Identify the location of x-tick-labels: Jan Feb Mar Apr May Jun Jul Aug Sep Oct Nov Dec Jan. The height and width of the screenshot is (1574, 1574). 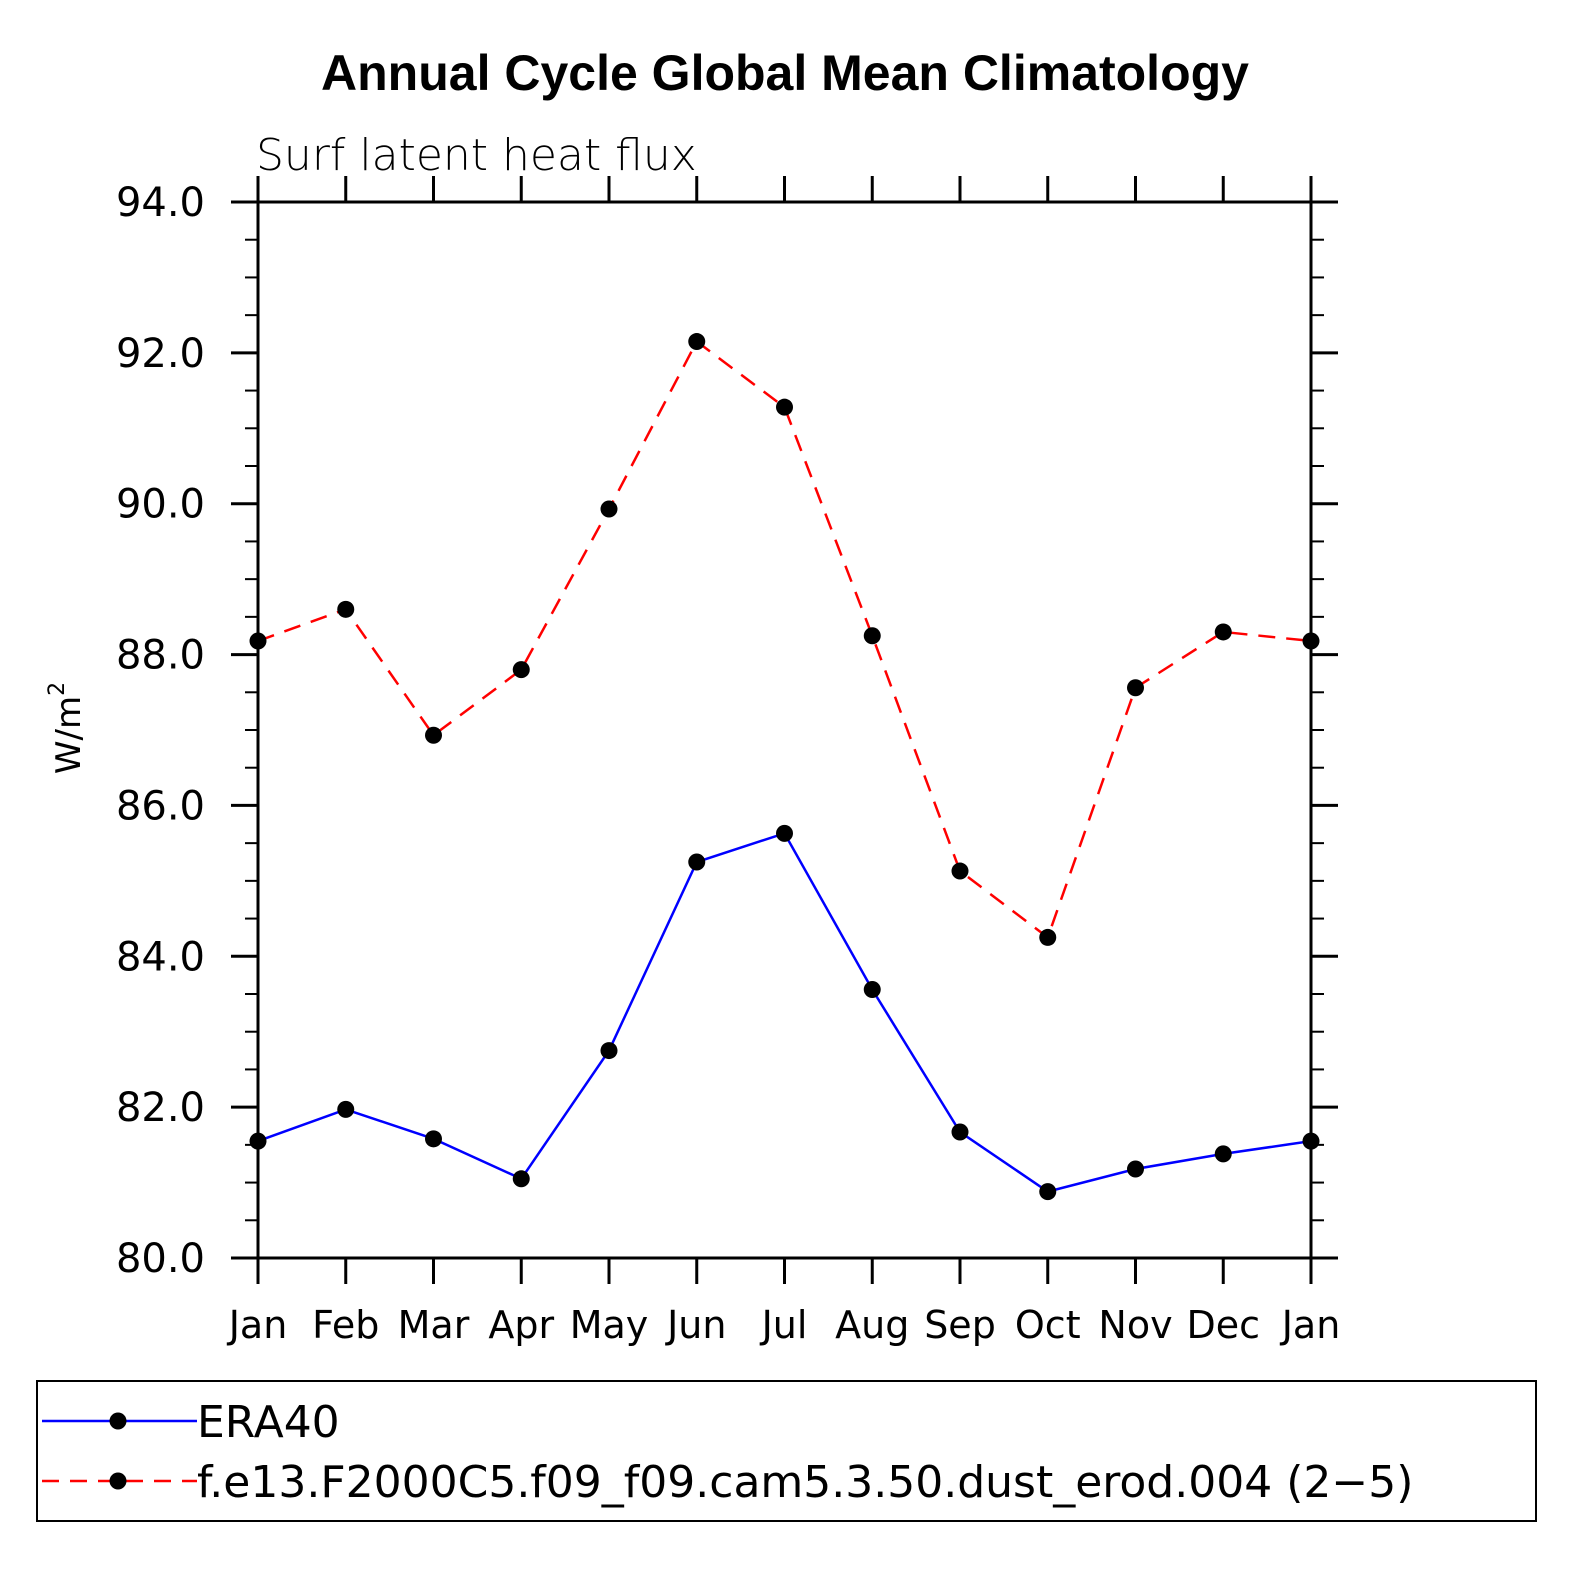
(784, 1325).